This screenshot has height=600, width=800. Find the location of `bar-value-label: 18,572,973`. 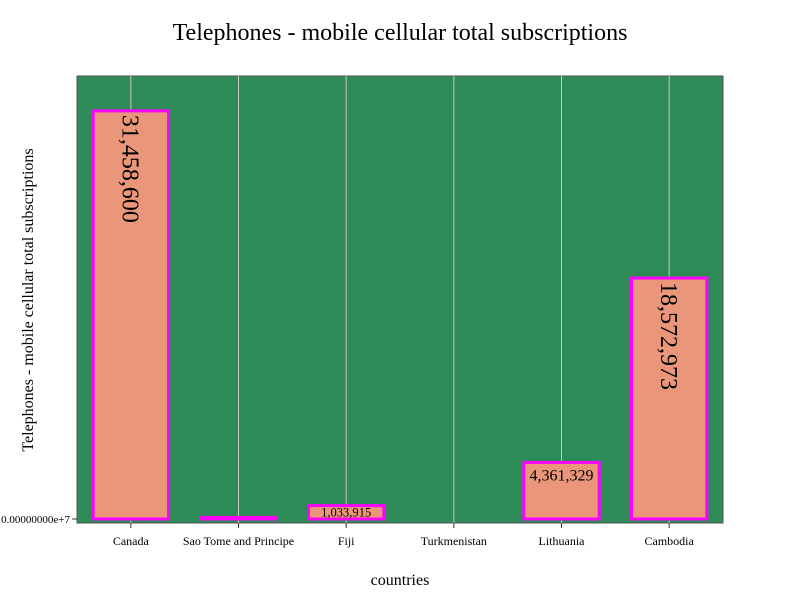

bar-value-label: 18,572,973 is located at coordinates (668, 336).